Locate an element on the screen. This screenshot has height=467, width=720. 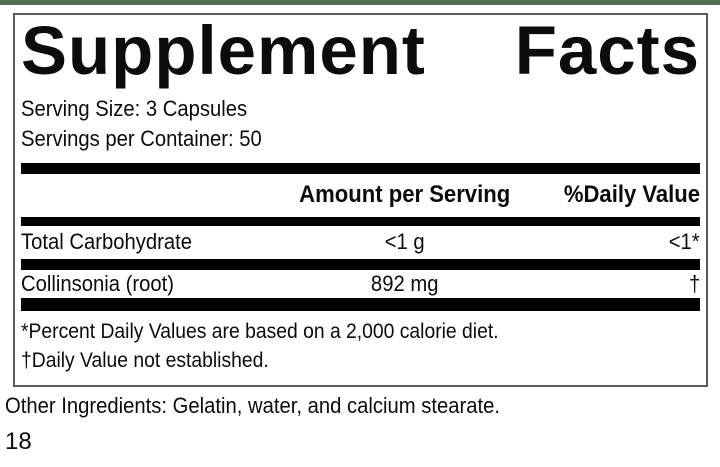
divider-thick-top is located at coordinates (360, 168).